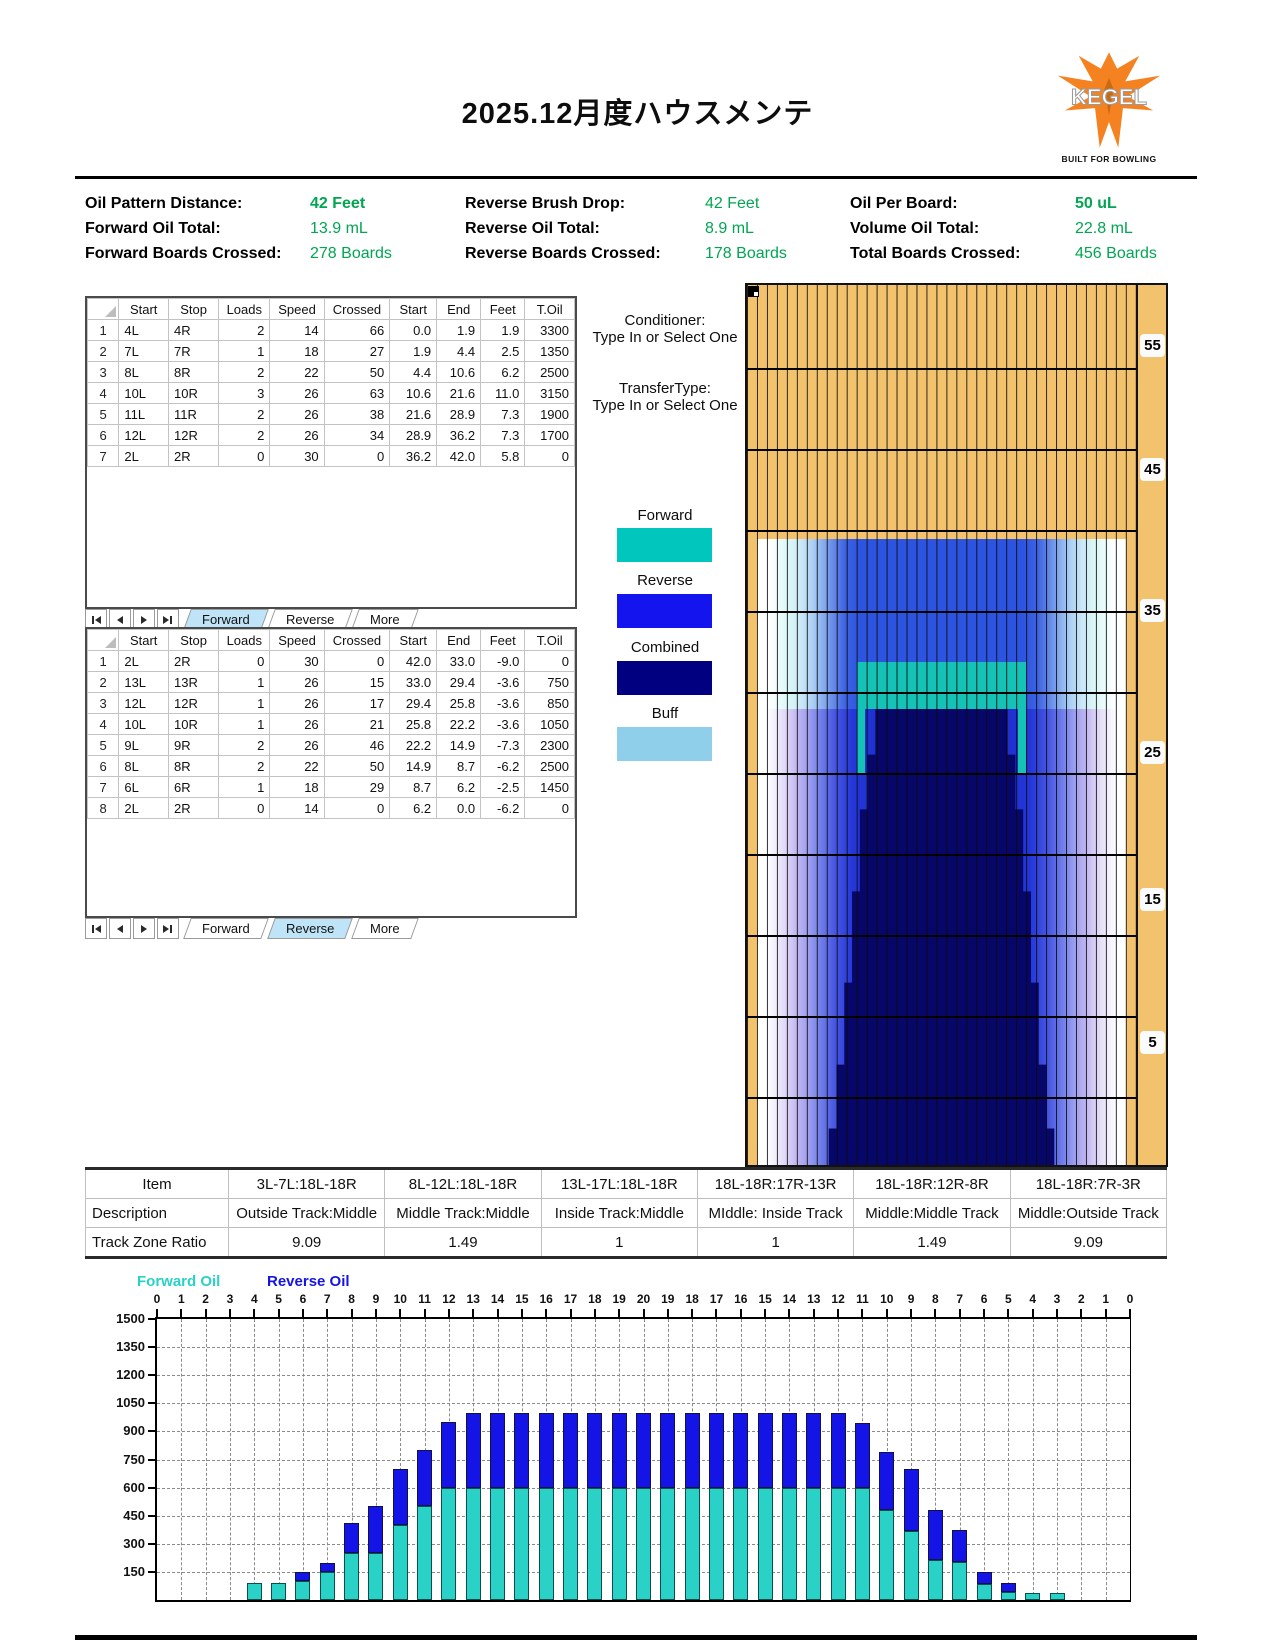 This screenshot has width=1275, height=1650. Describe the element at coordinates (1057, 1299) in the screenshot. I see `x-axis-label: 3` at that location.